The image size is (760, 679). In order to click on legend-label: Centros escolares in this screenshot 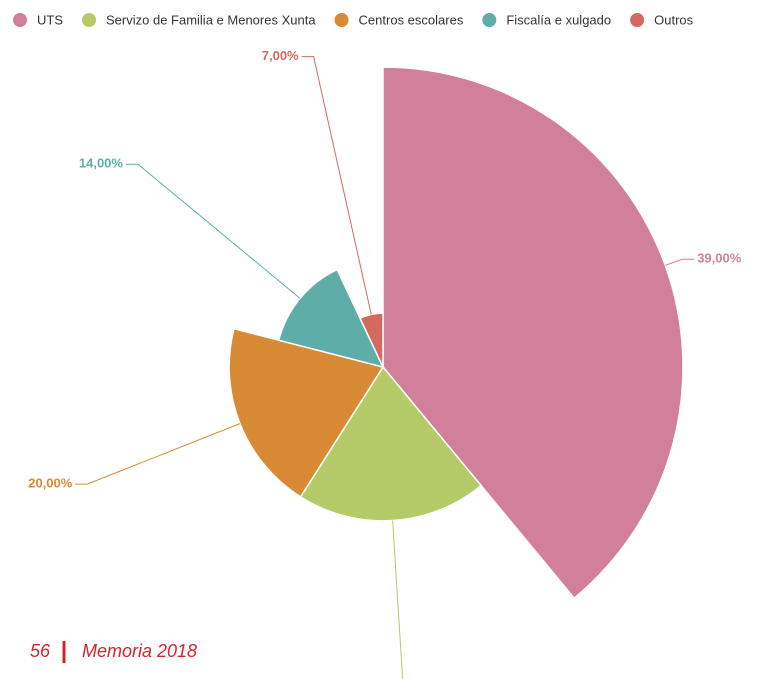, I will do `click(411, 19)`.